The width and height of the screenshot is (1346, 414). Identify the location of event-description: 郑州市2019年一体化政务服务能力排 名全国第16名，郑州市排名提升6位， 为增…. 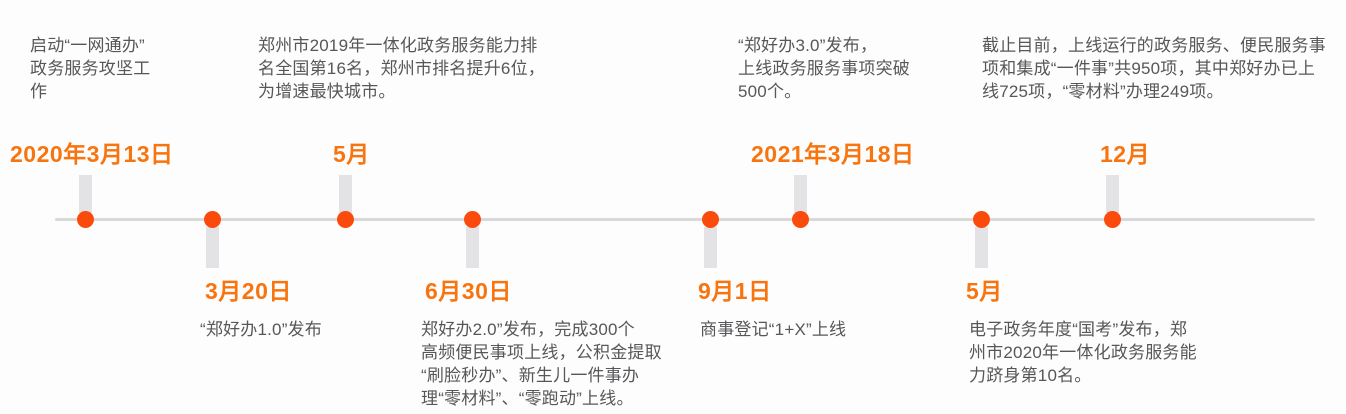
(401, 68).